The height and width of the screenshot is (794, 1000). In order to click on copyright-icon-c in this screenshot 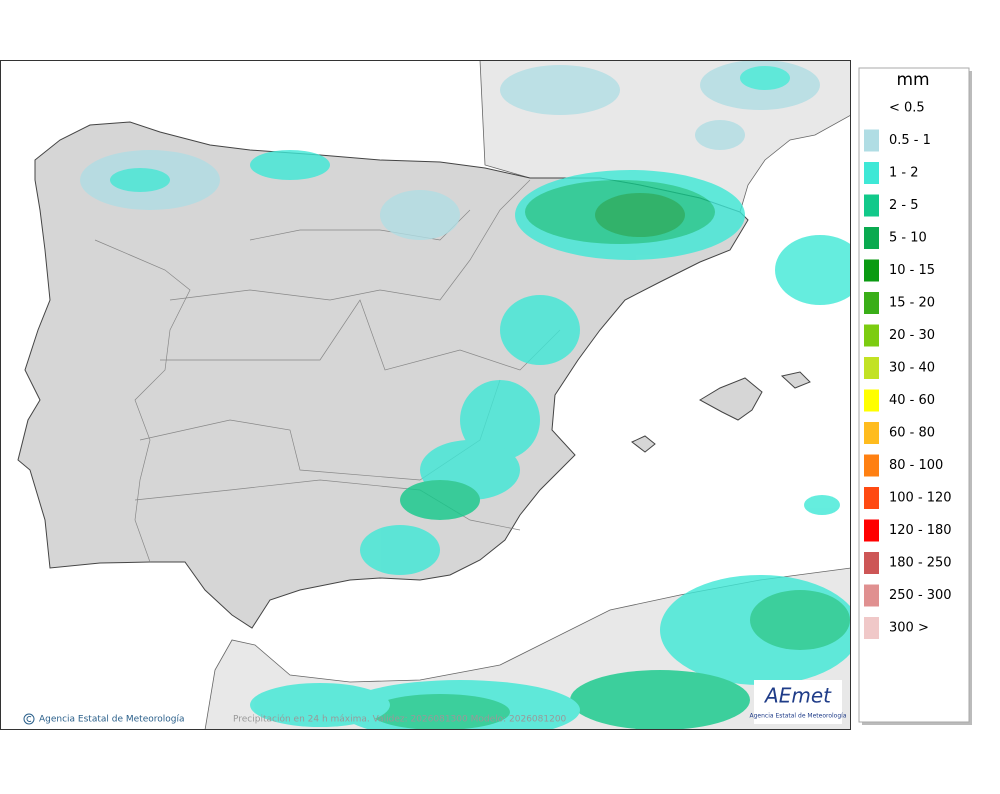, I will do `click(29, 719)`.